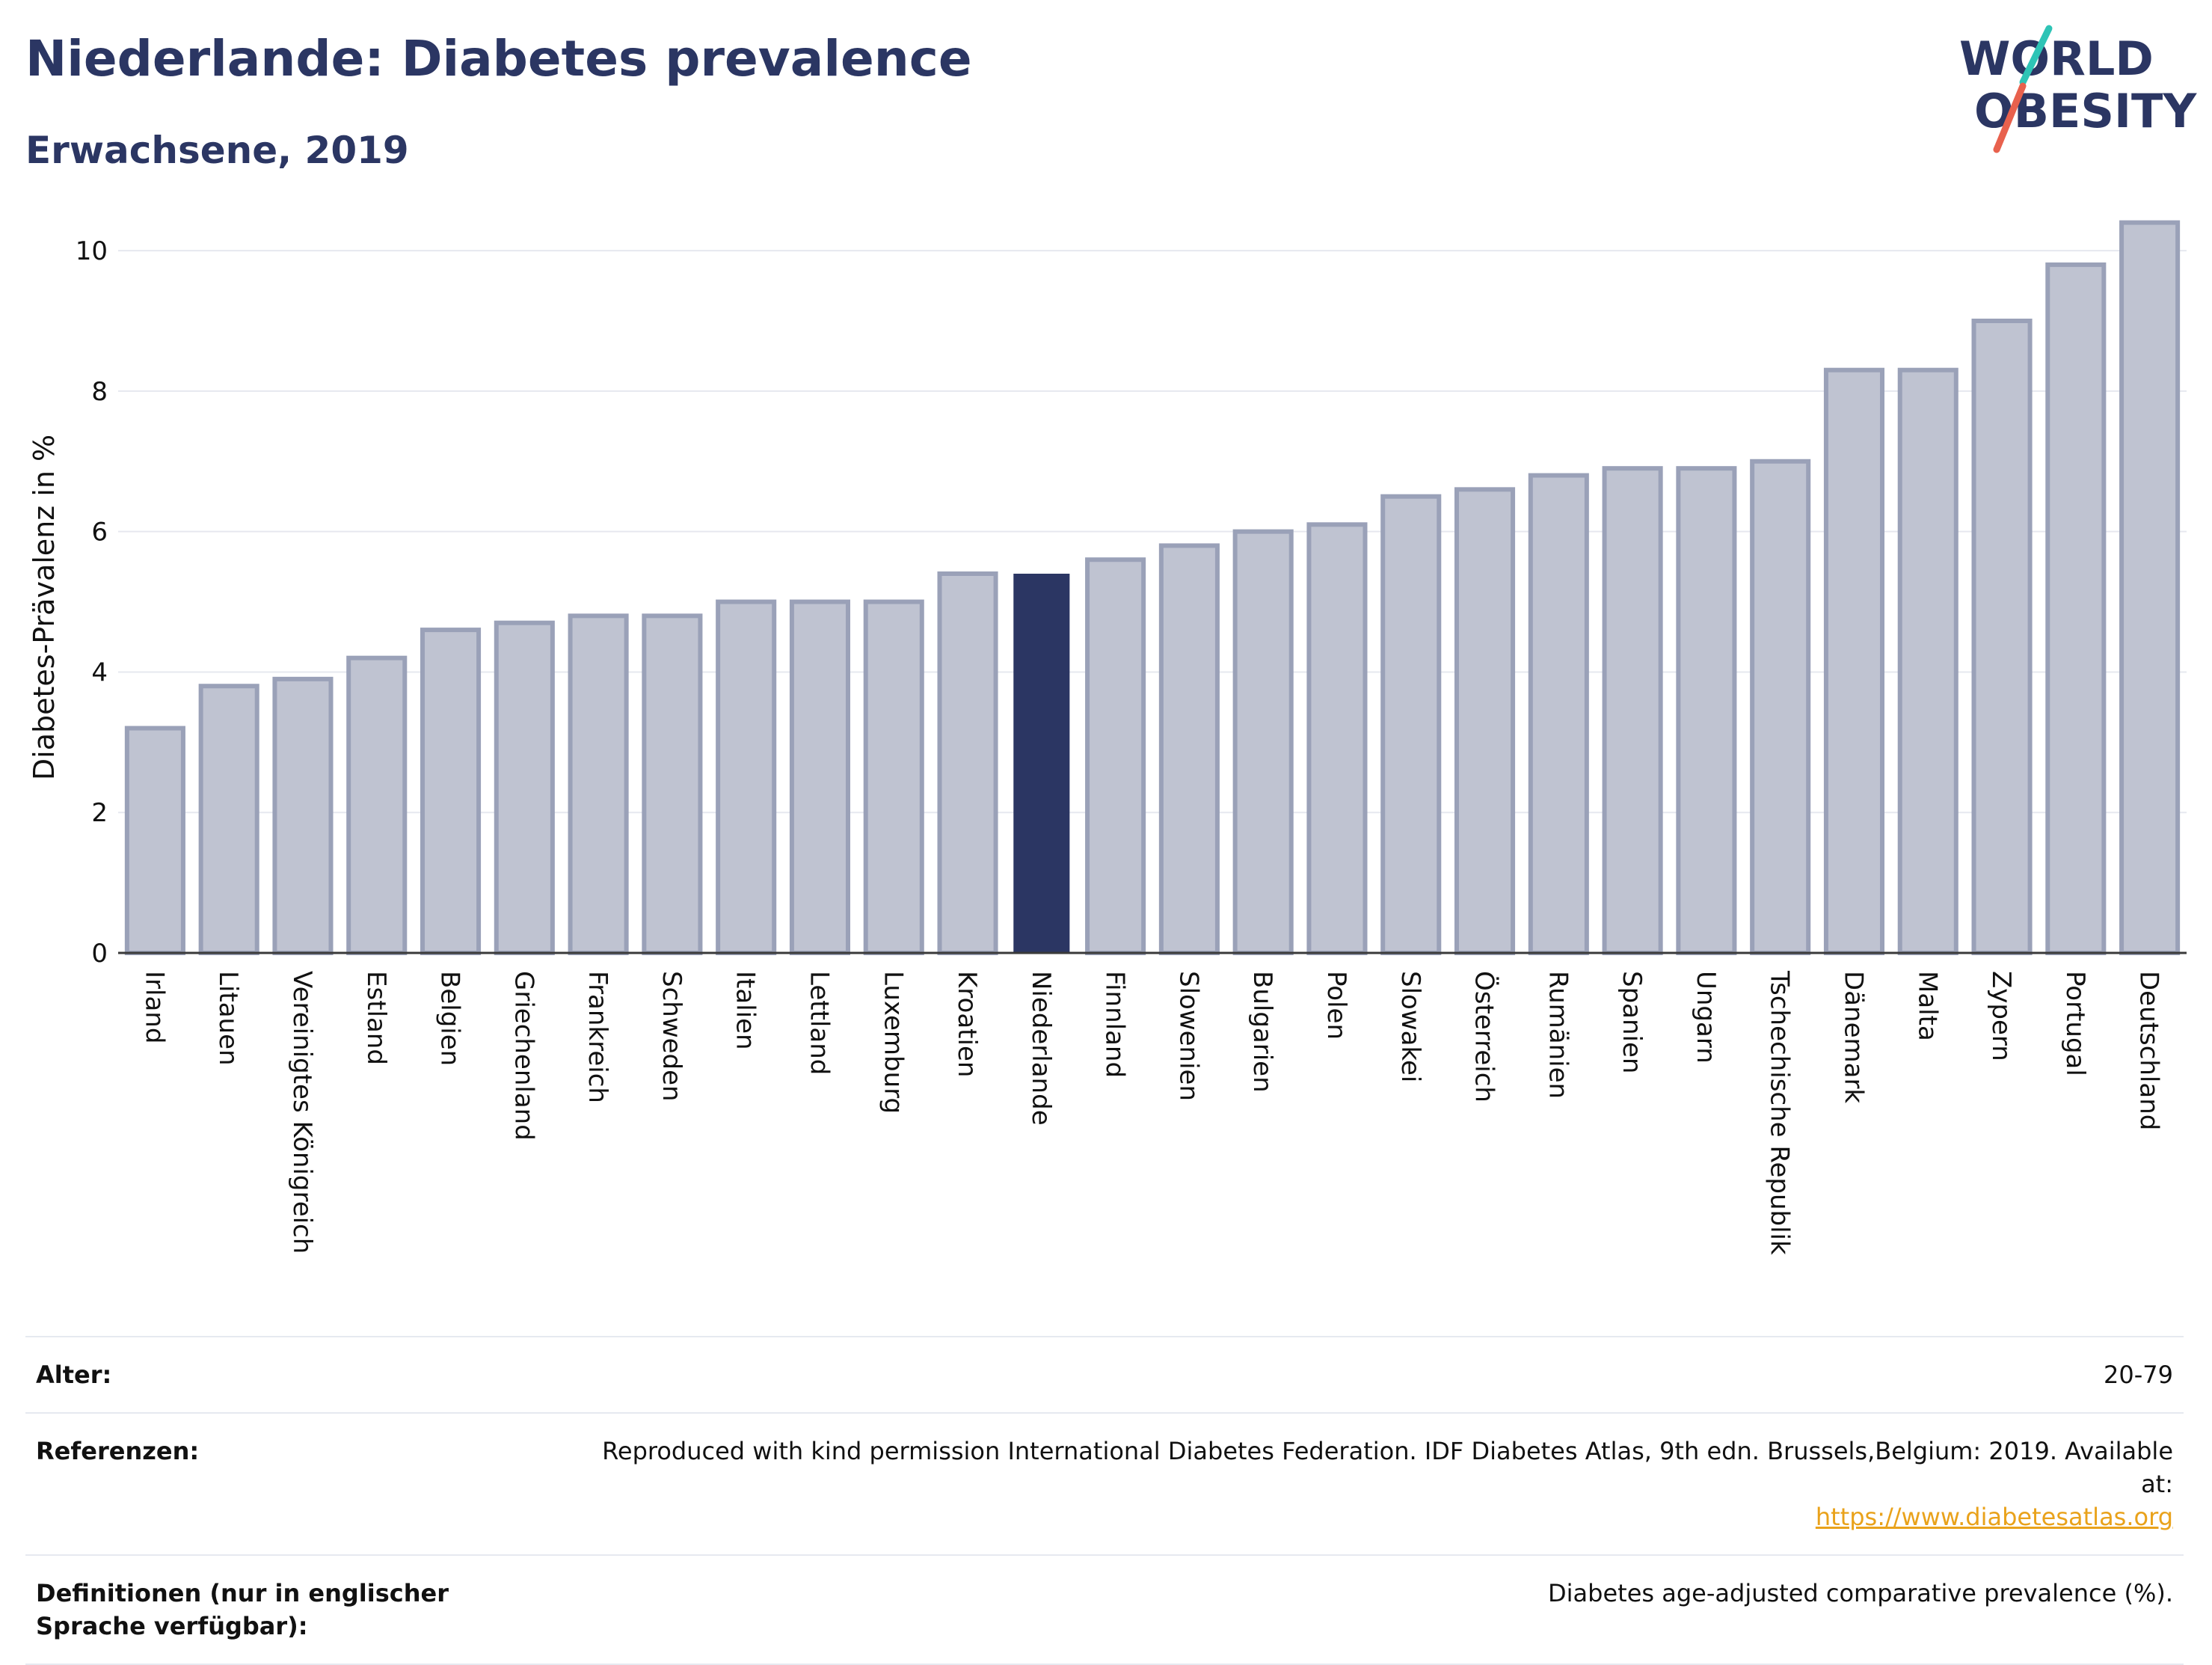 Image resolution: width=2212 pixels, height=1665 pixels. Describe the element at coordinates (1189, 749) in the screenshot. I see `bar-slowenien` at that location.